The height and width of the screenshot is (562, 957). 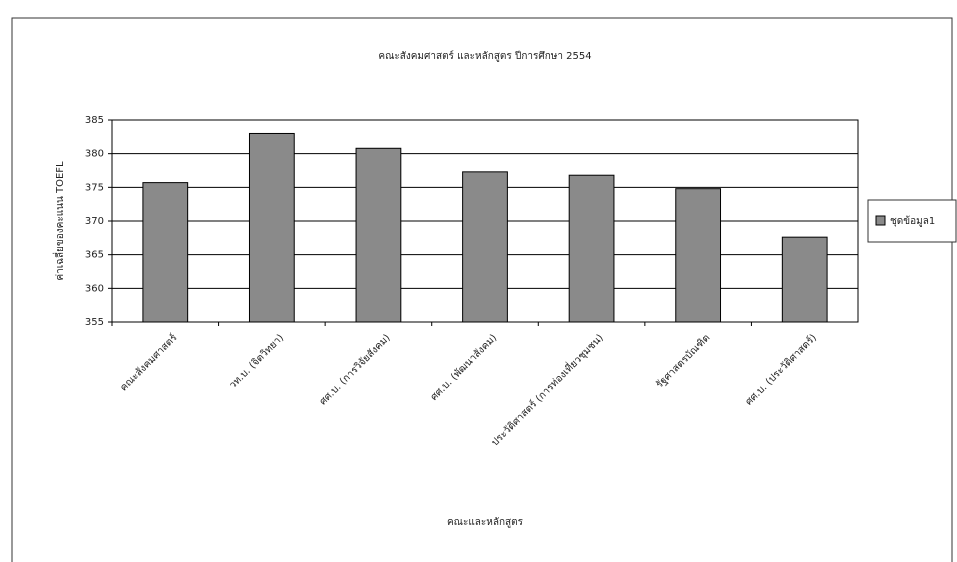 What do you see at coordinates (94, 221) in the screenshot?
I see `y-tick-label: 370` at bounding box center [94, 221].